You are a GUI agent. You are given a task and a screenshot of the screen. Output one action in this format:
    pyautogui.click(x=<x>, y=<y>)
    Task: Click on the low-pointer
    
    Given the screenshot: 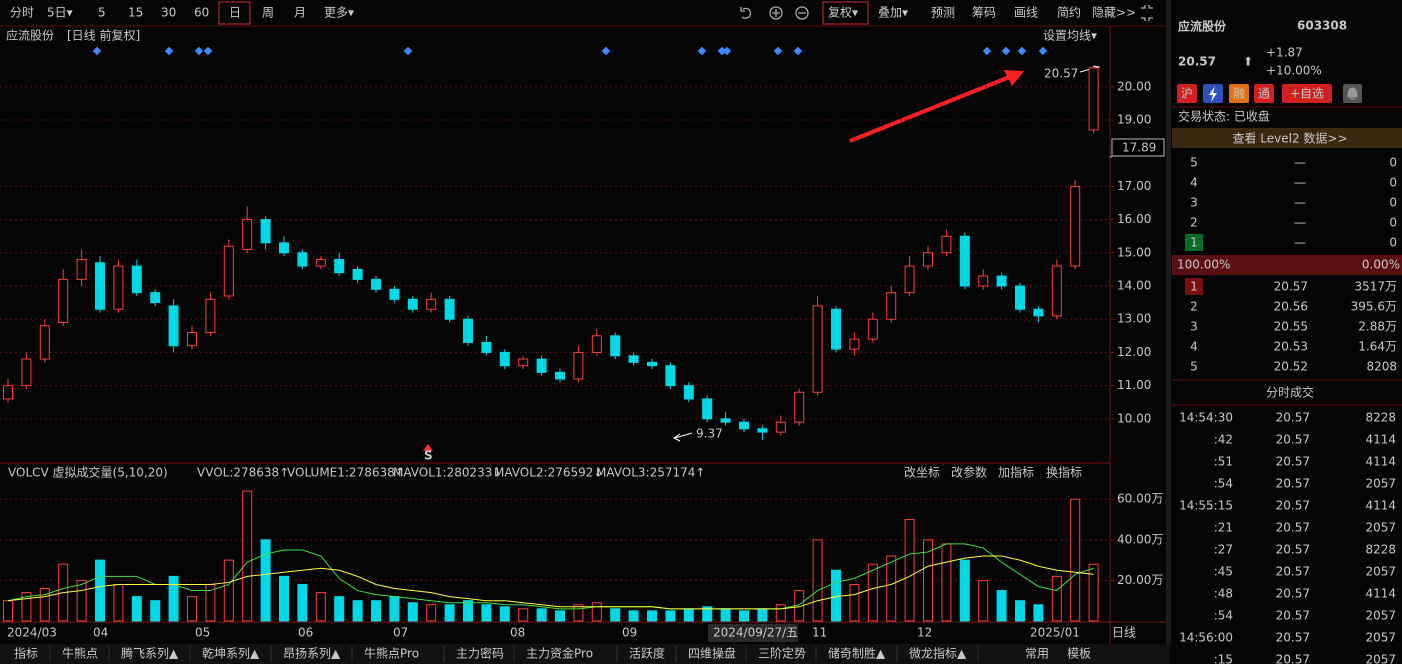 What is the action you would take?
    pyautogui.click(x=683, y=437)
    